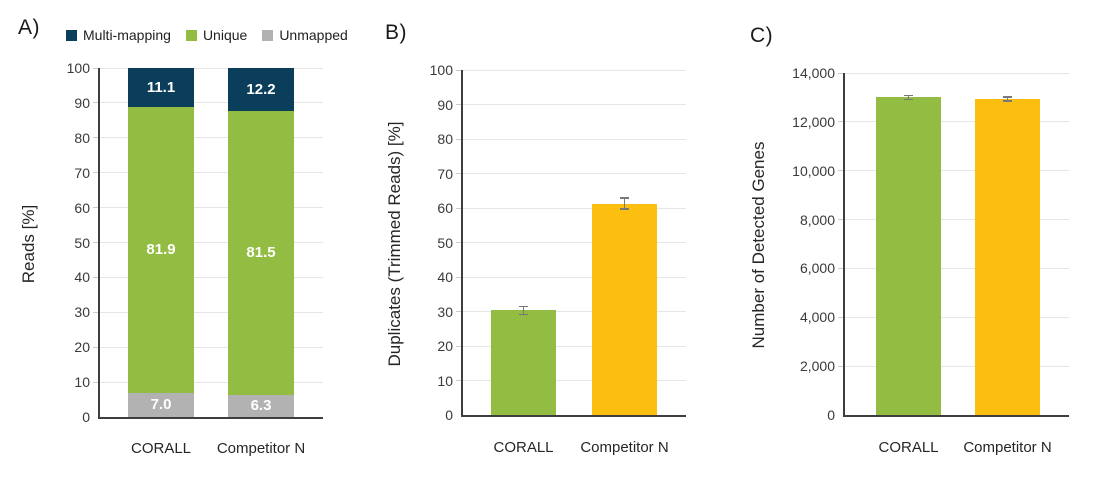  What do you see at coordinates (161, 404) in the screenshot?
I see `bar-segment-unmapped: 7.0` at bounding box center [161, 404].